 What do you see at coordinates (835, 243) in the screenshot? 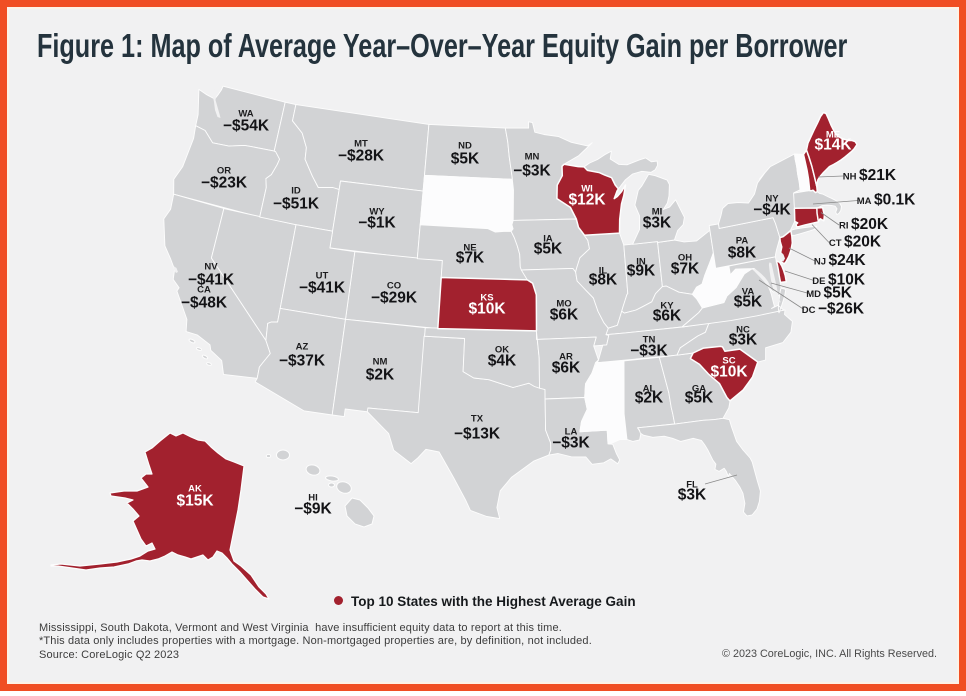
I see `svg-text: CT` at bounding box center [835, 243].